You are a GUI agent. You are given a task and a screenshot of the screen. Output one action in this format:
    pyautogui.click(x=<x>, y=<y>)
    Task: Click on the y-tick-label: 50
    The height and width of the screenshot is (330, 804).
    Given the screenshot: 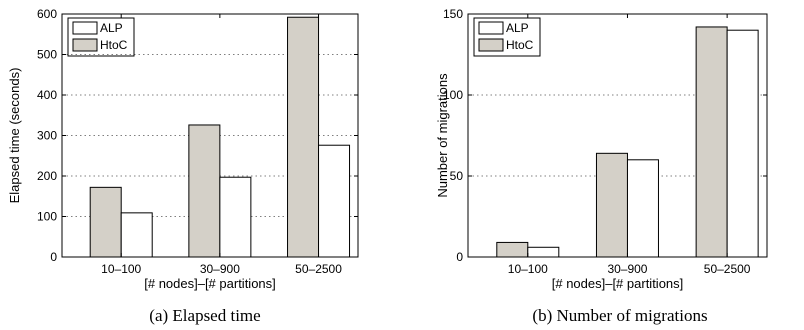 What is the action you would take?
    pyautogui.click(x=457, y=176)
    